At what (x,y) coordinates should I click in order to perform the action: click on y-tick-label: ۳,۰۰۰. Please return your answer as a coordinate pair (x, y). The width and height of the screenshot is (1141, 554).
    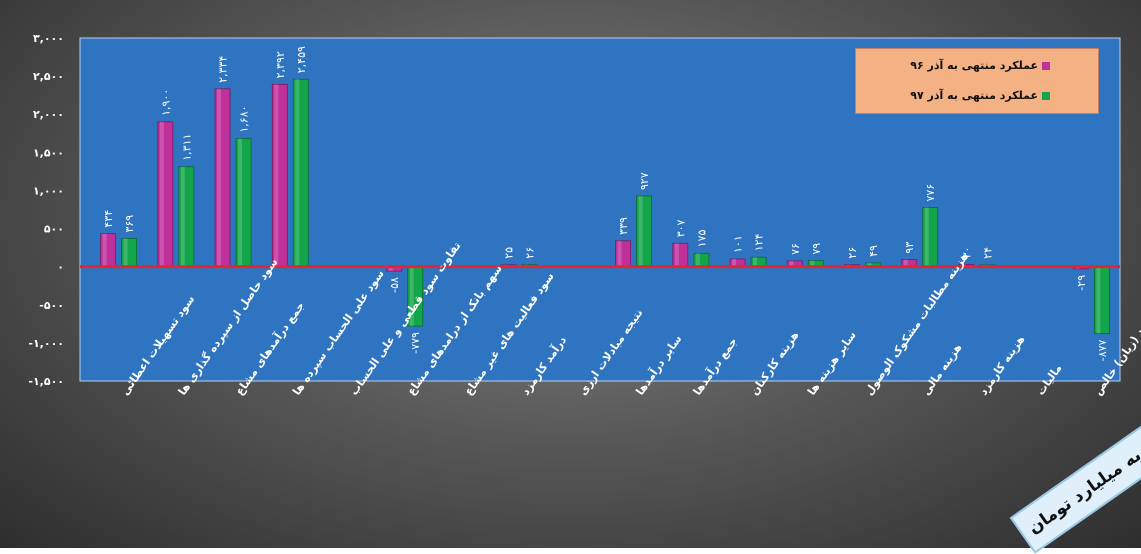
    Looking at the image, I should click on (48, 38).